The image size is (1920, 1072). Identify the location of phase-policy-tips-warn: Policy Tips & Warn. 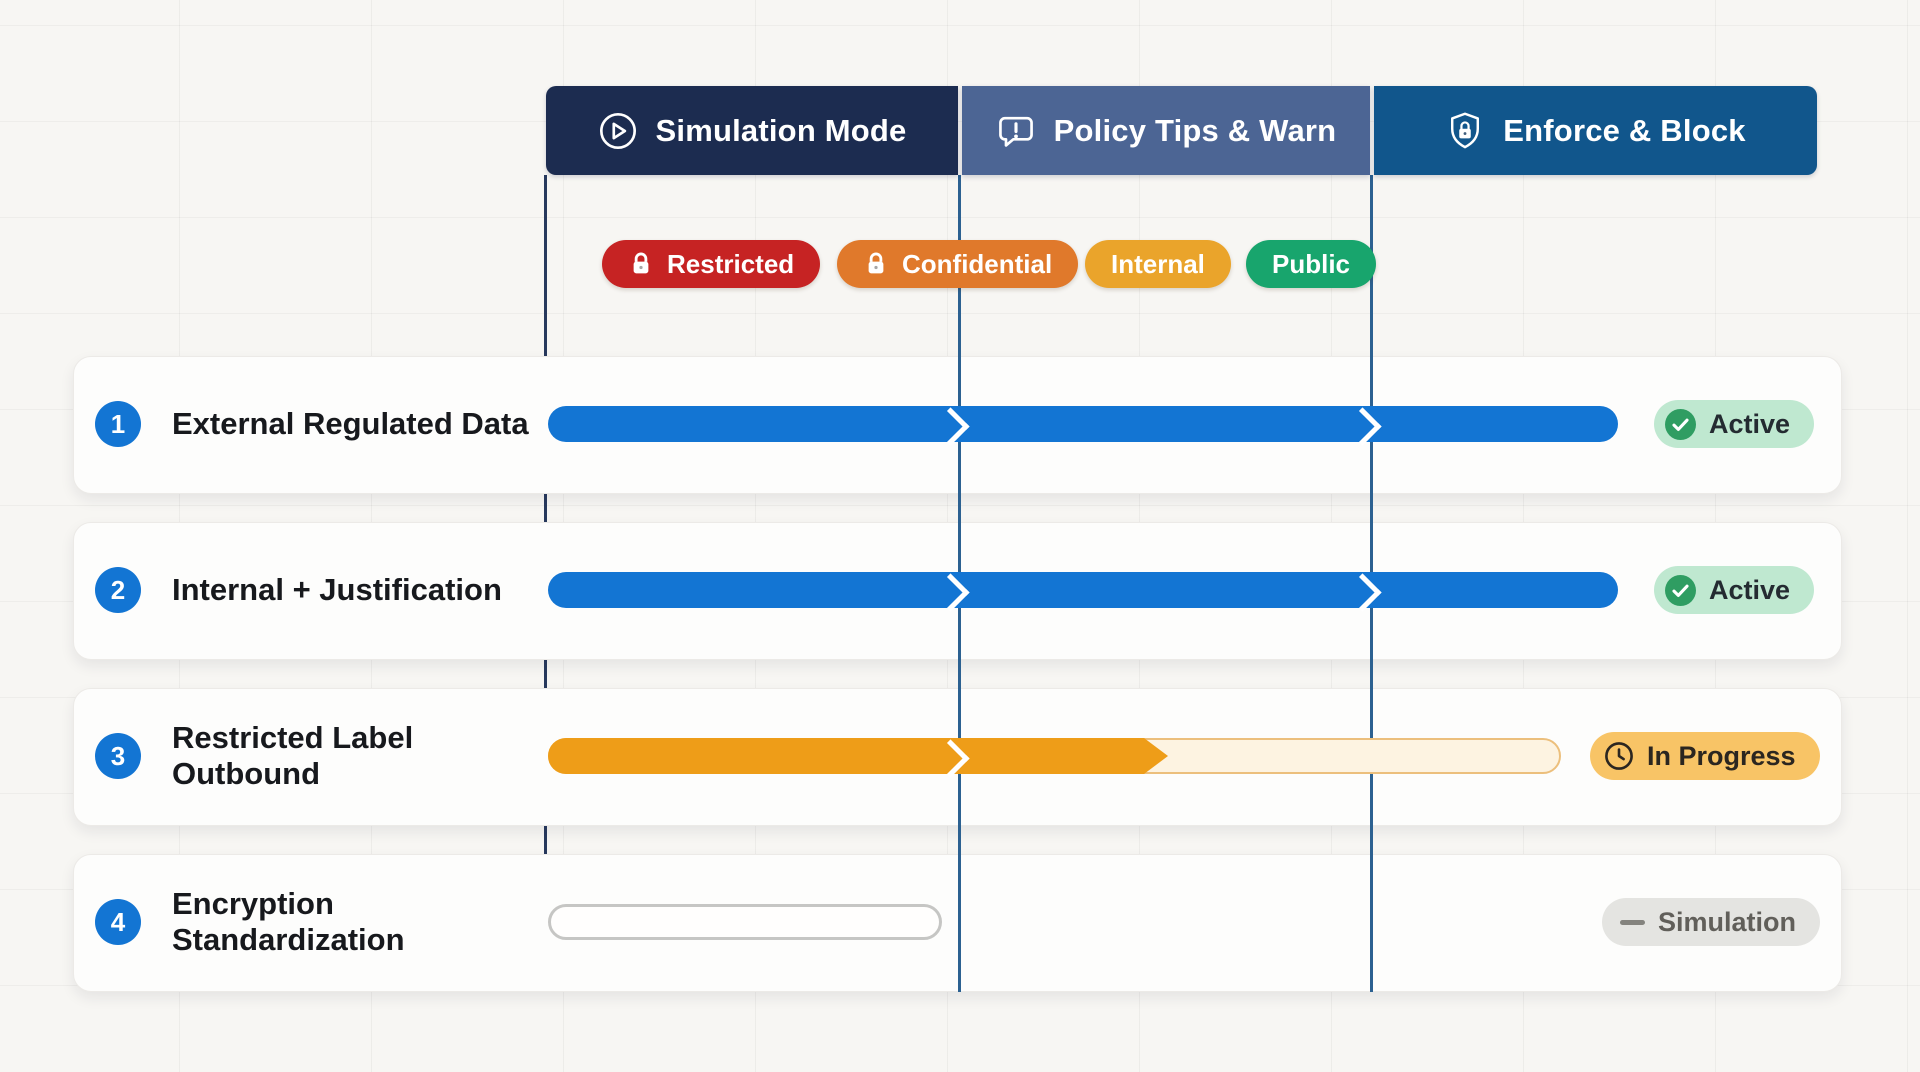
(1166, 130).